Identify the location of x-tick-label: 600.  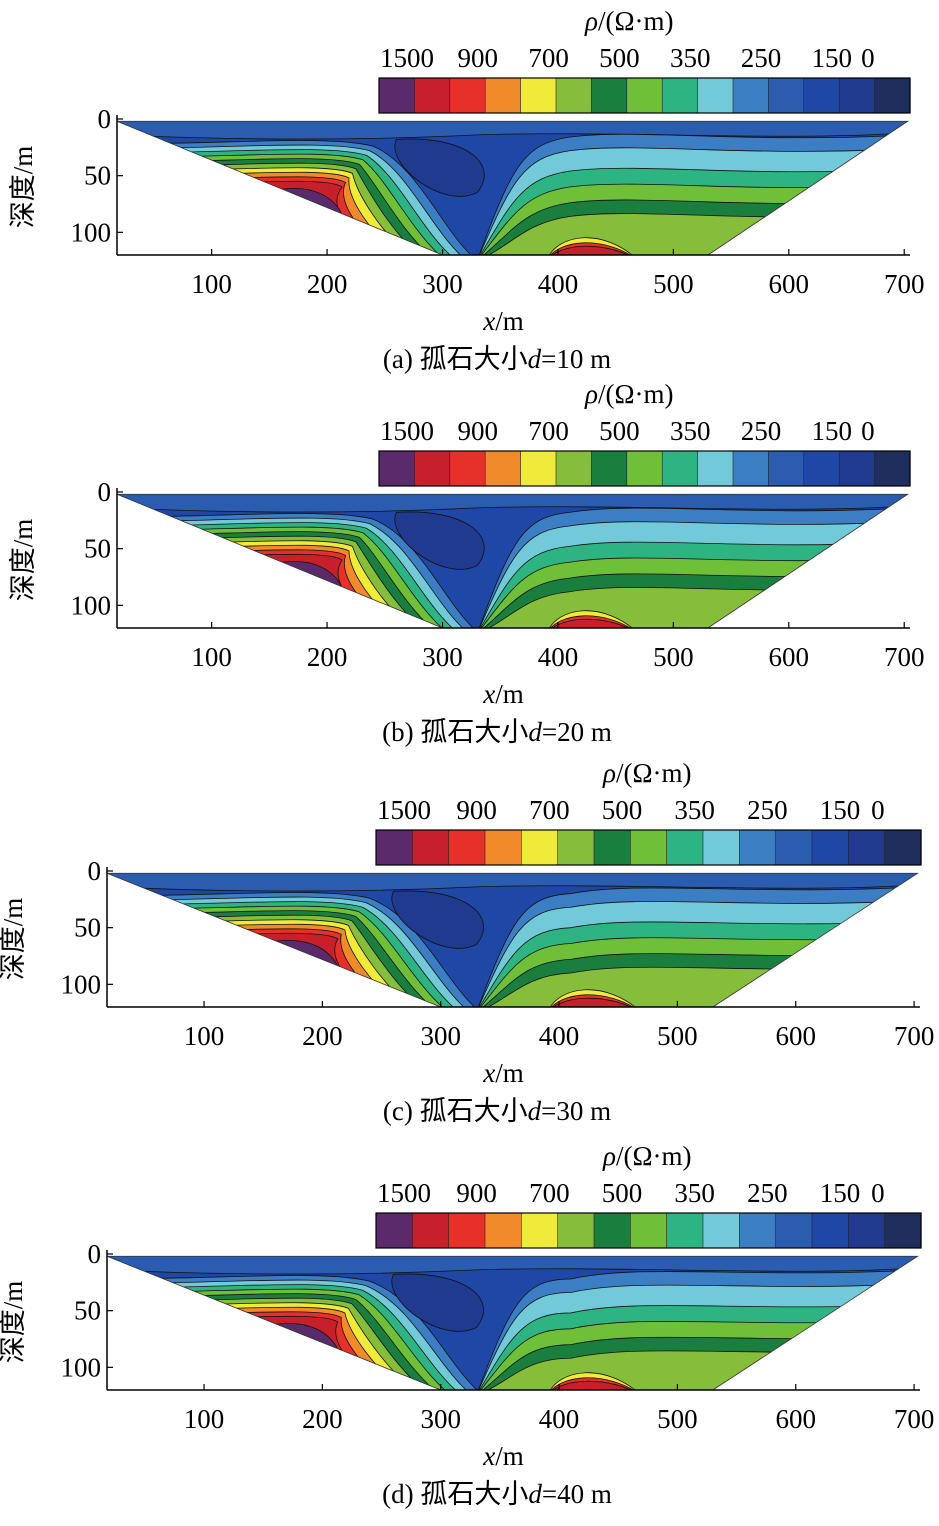
(795, 1036).